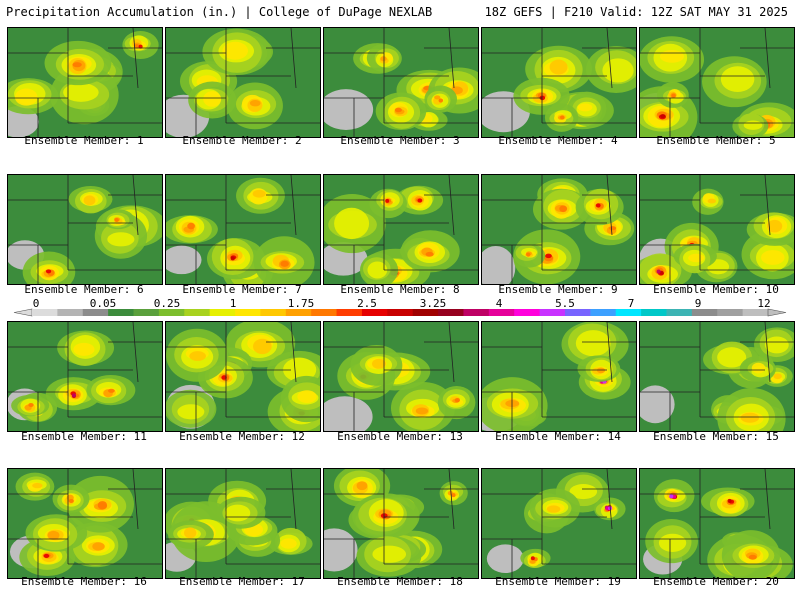 This screenshot has height=600, width=800. Describe the element at coordinates (301, 303) in the screenshot. I see `colorbar-tick-label: 1.75` at that location.